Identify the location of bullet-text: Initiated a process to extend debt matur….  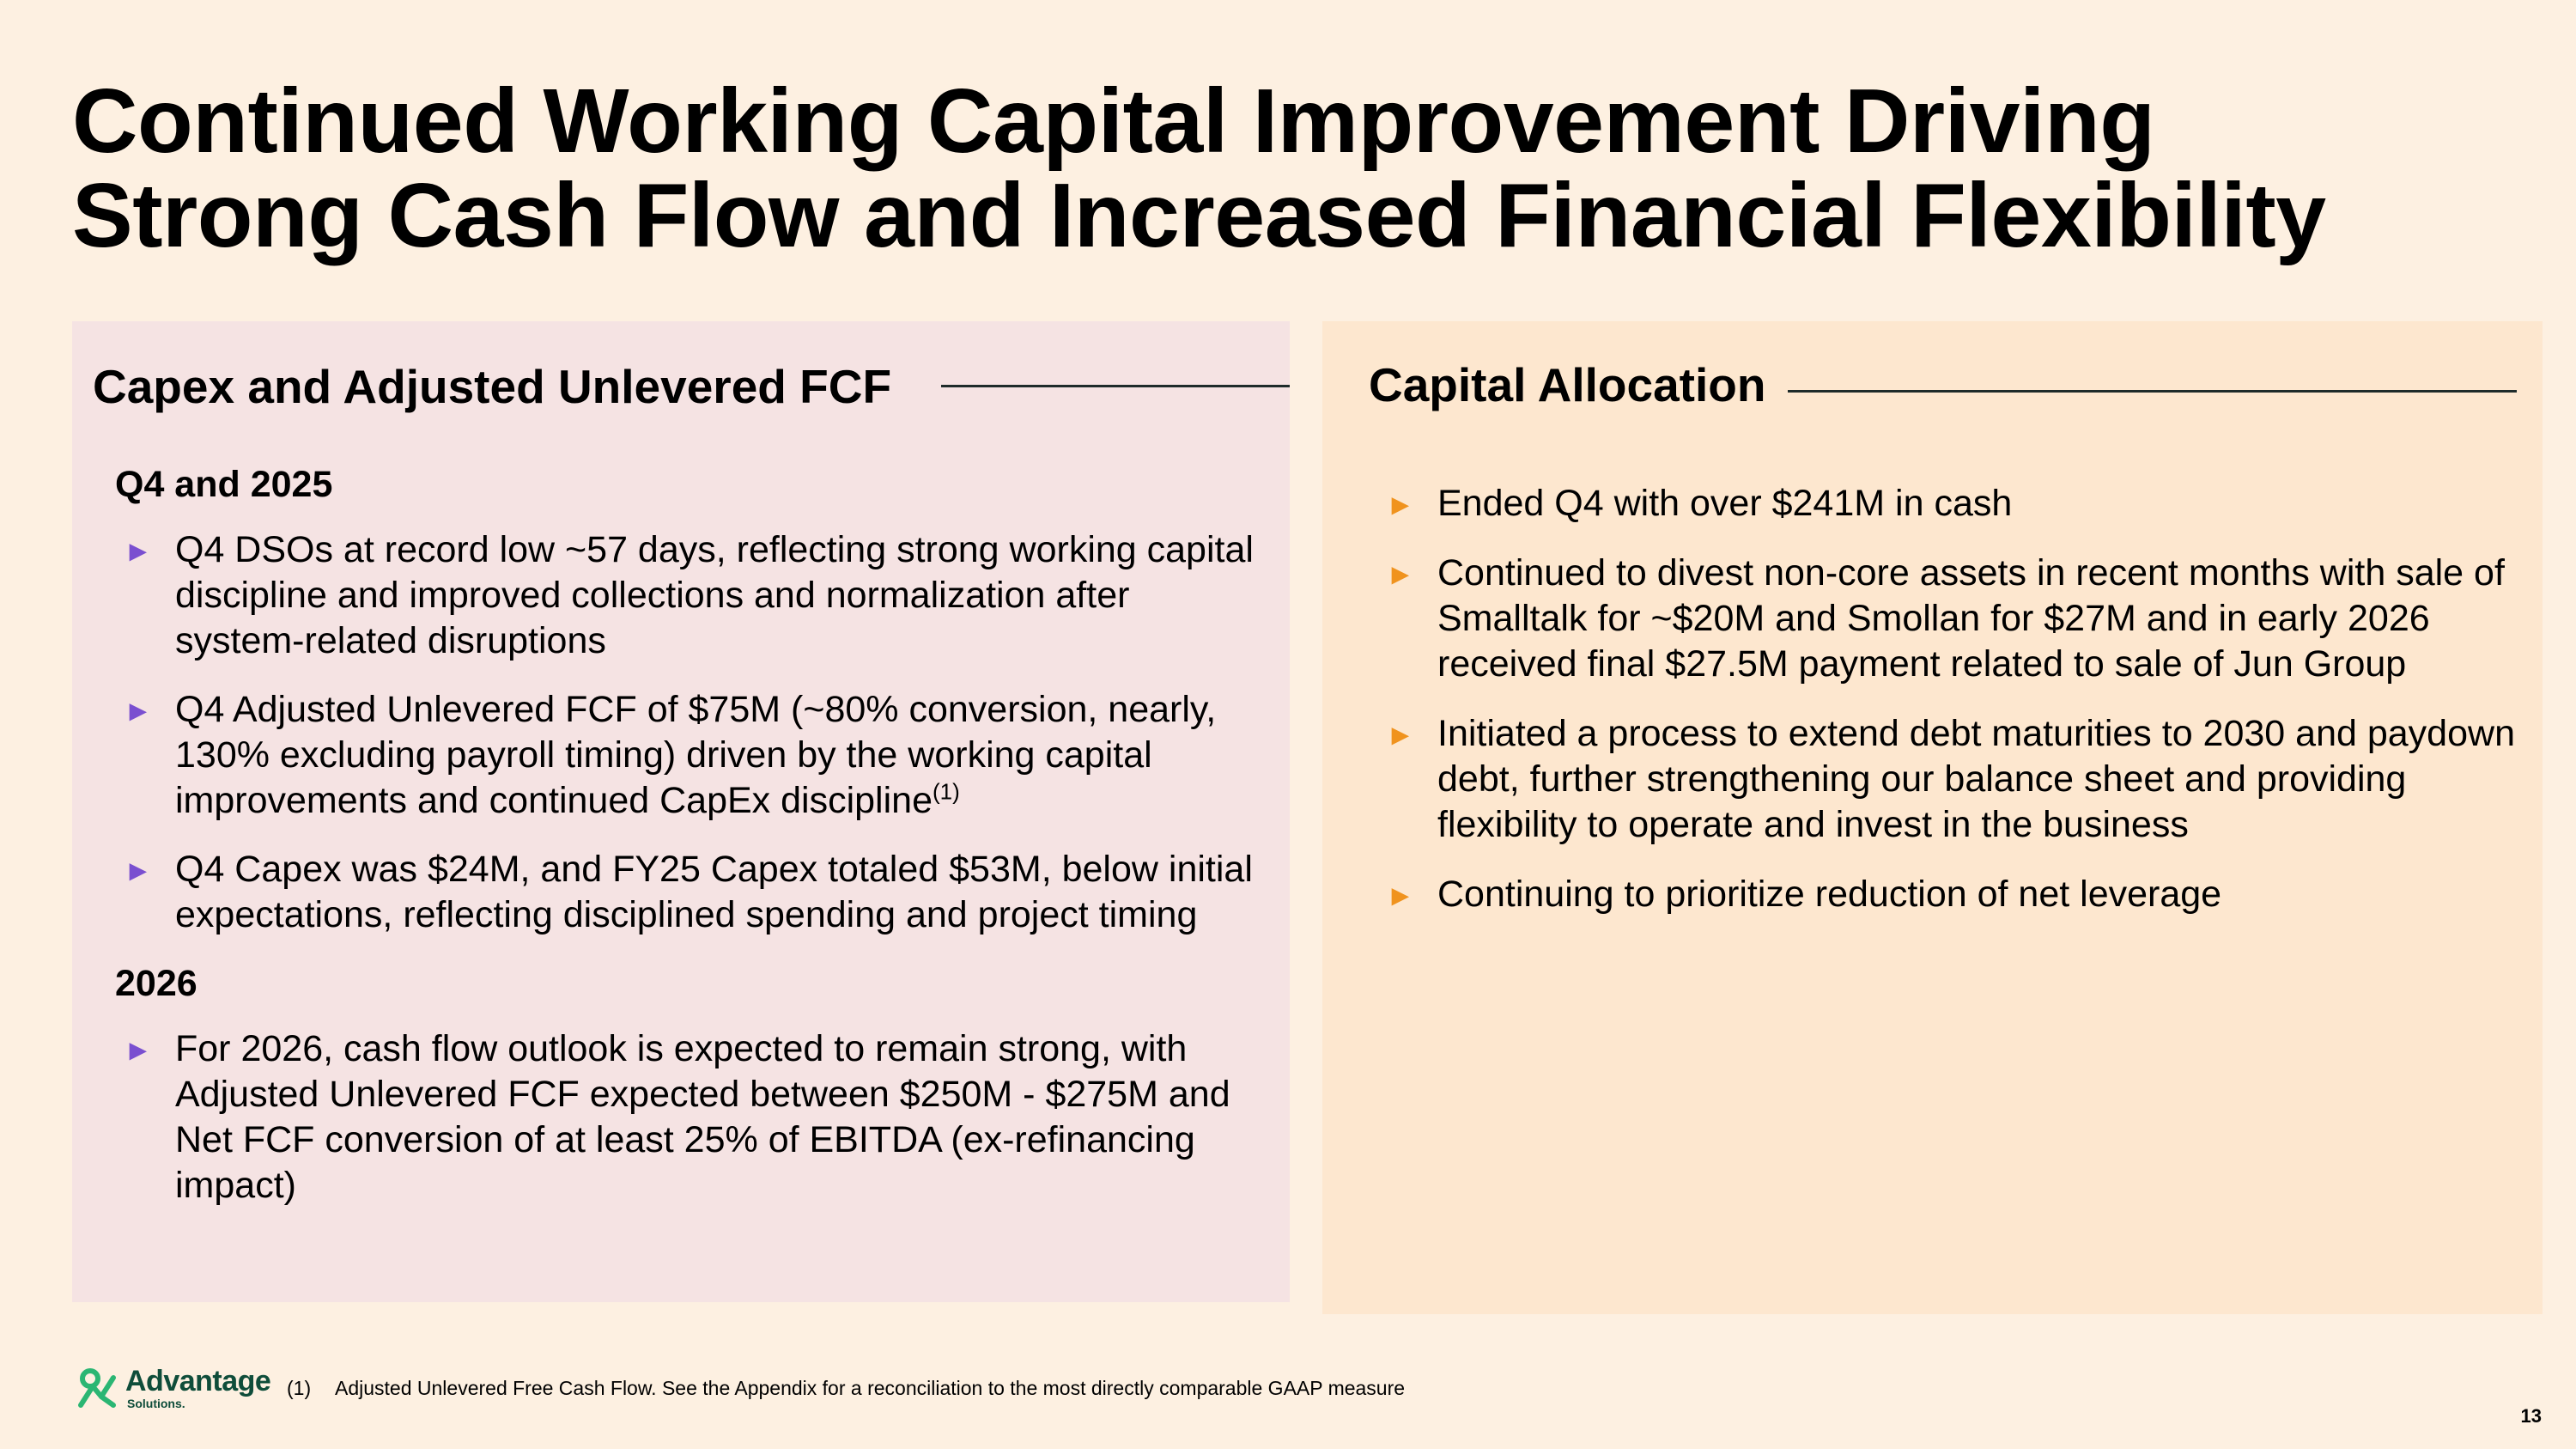
(1976, 779).